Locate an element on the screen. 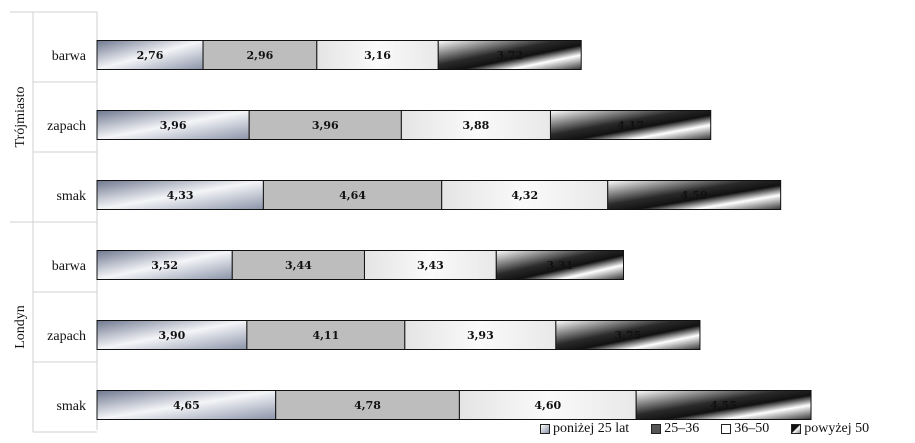 This screenshot has width=915, height=443. data-label: 3,44 is located at coordinates (298, 265).